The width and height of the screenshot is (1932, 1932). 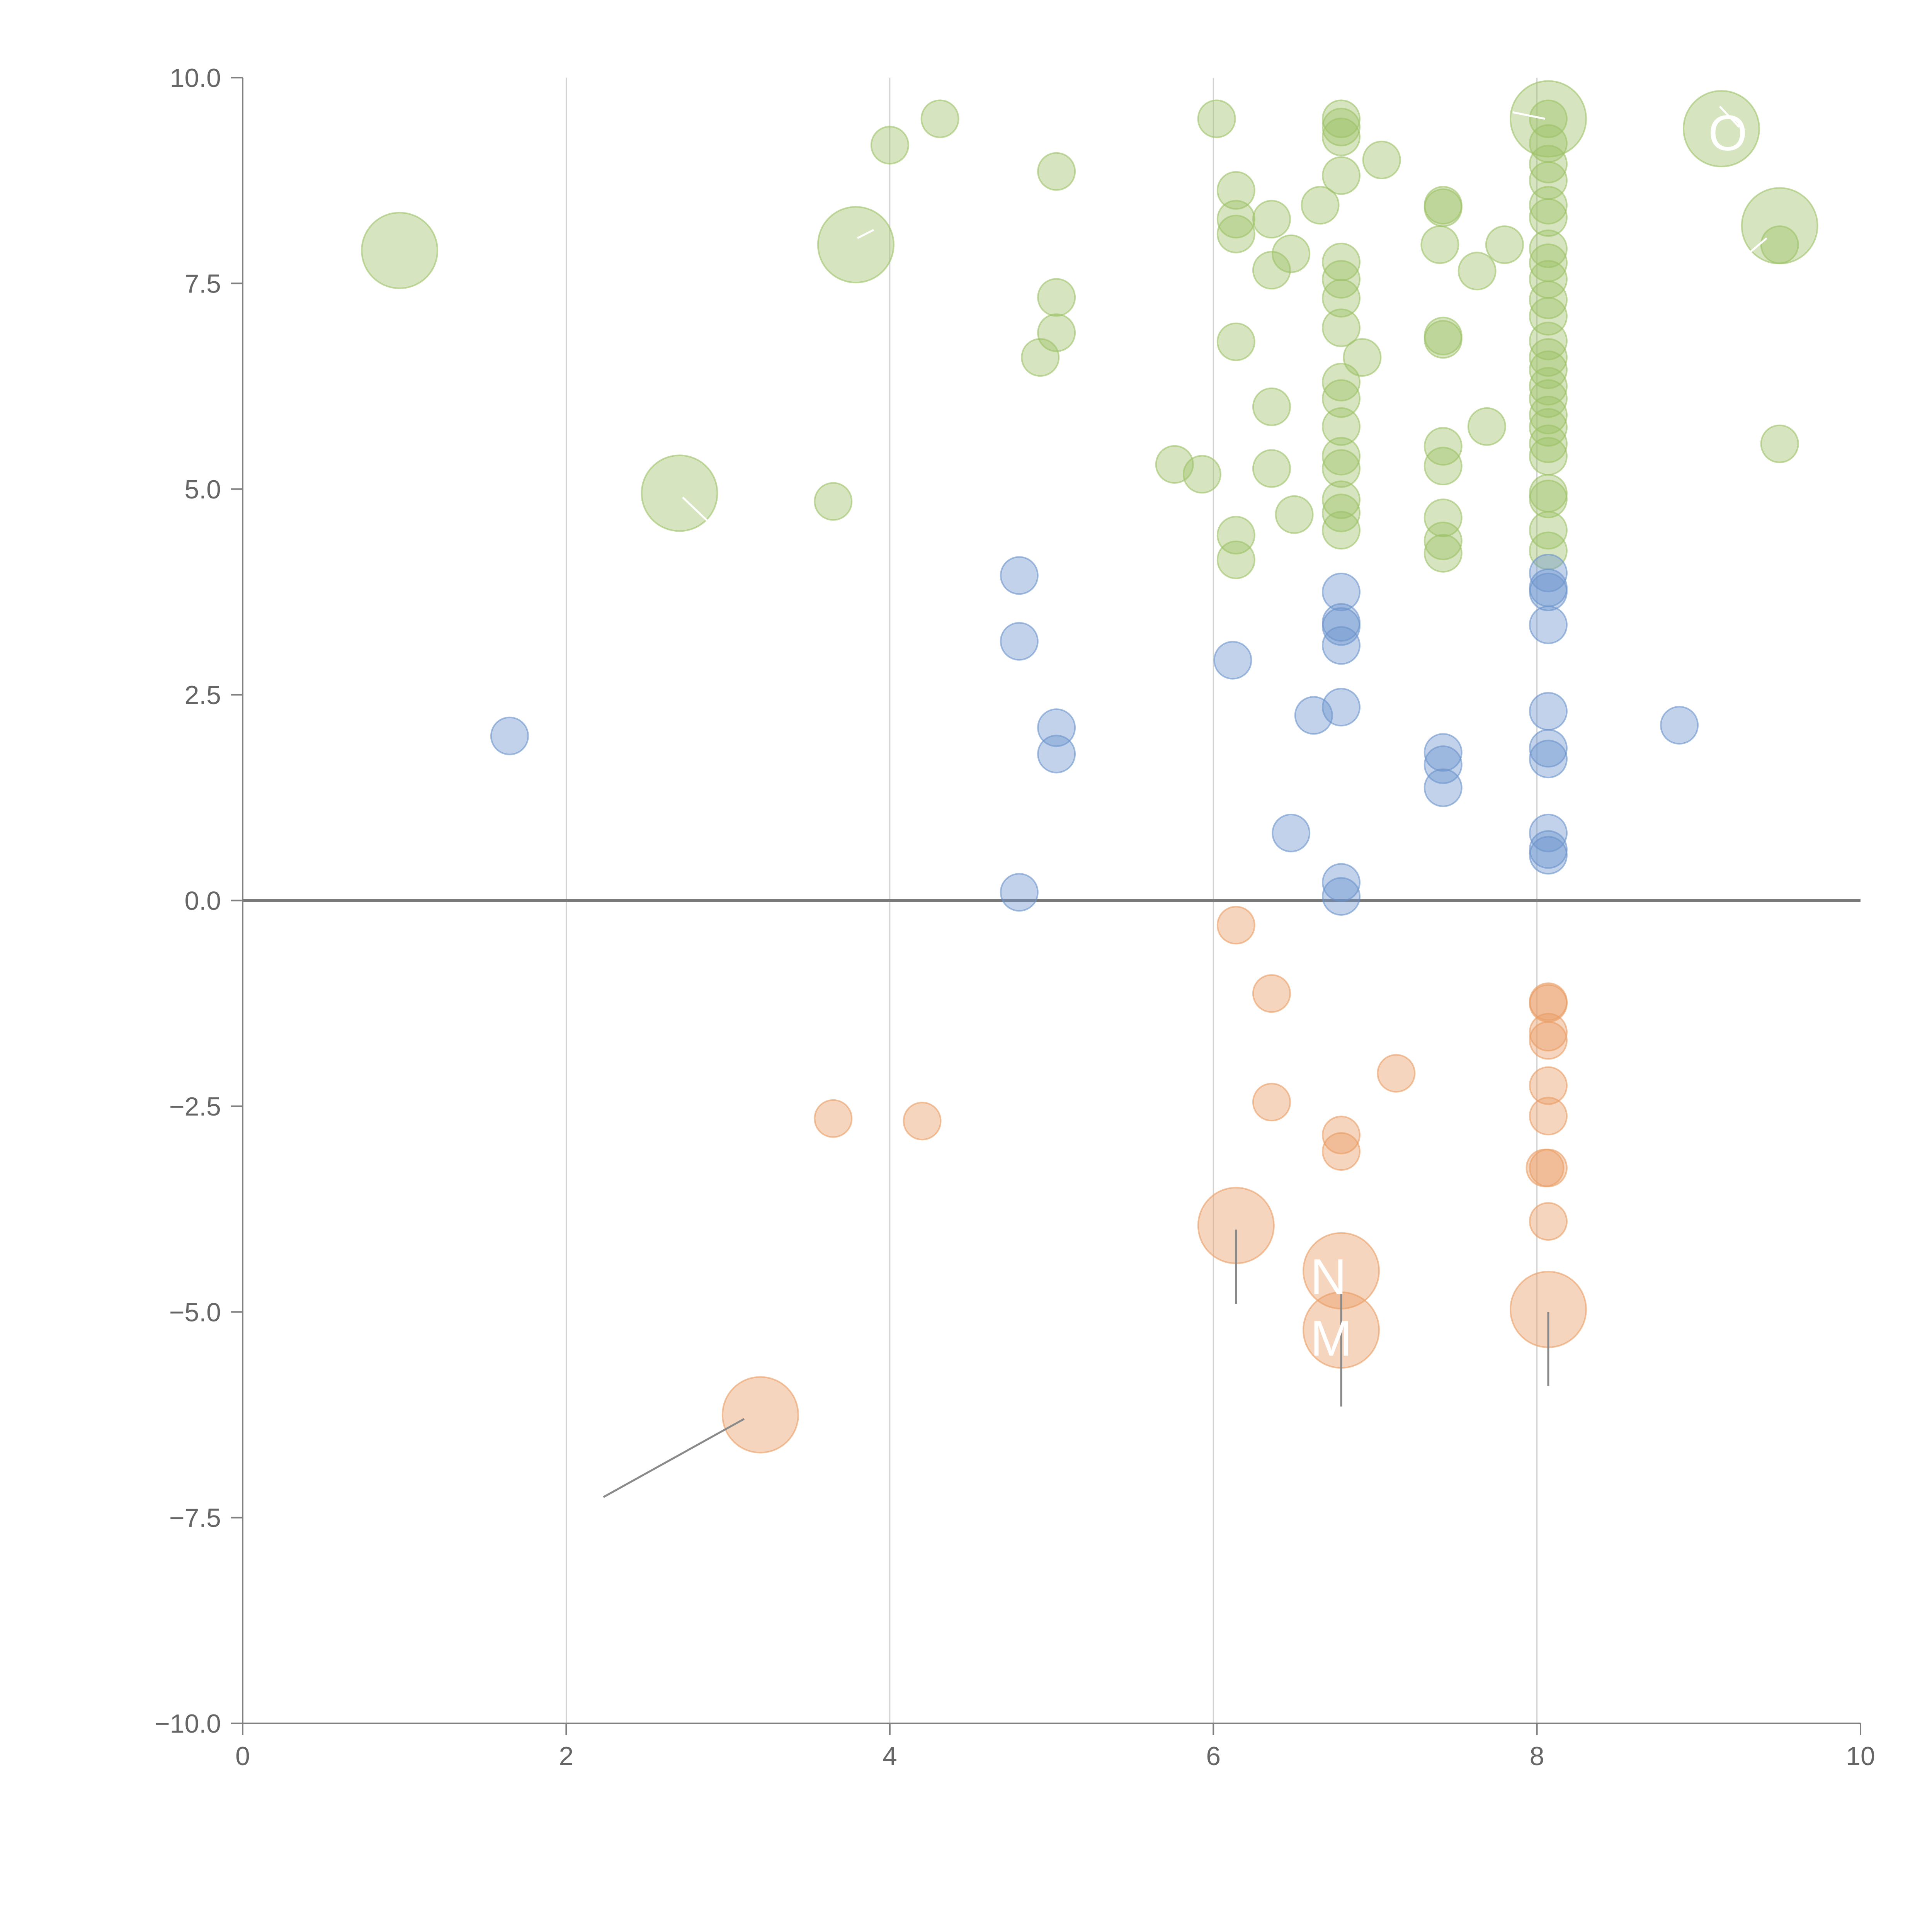 What do you see at coordinates (566, 1756) in the screenshot?
I see `x-tick-label: 2` at bounding box center [566, 1756].